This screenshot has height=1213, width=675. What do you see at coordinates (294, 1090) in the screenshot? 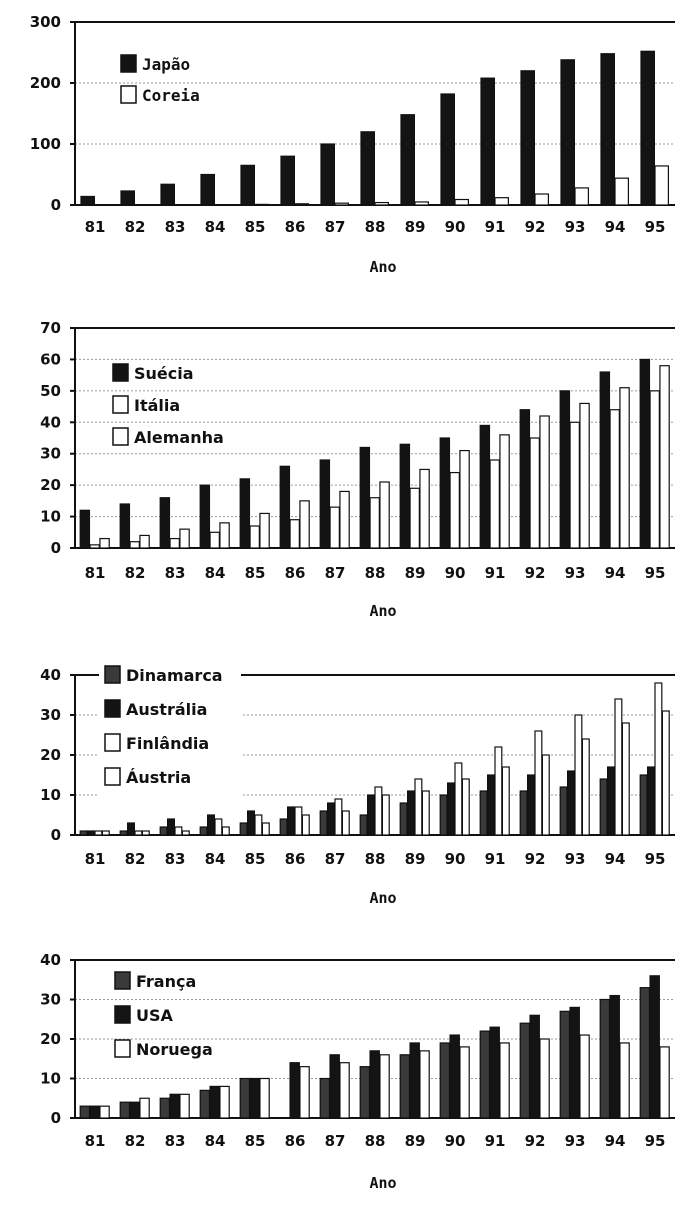
I see `bar-86-USA` at bounding box center [294, 1090].